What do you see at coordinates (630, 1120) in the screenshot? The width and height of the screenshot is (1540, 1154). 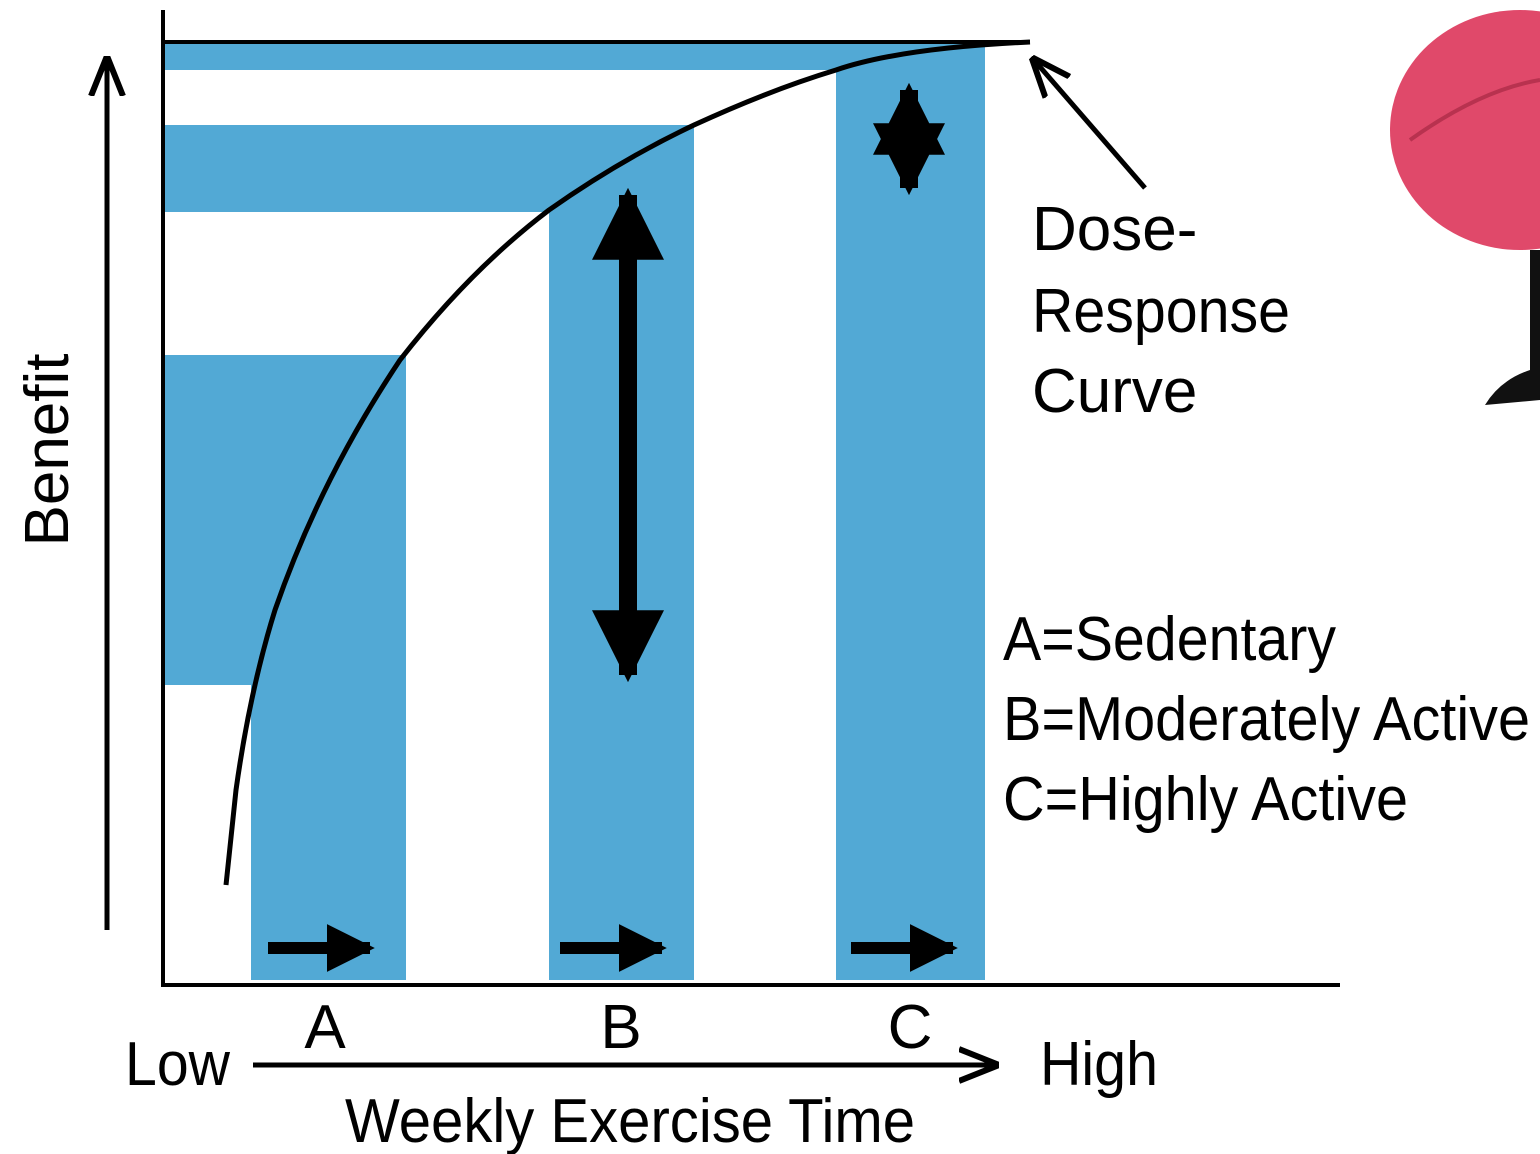 I see `x-axis-label: Weekly Exercise Time` at bounding box center [630, 1120].